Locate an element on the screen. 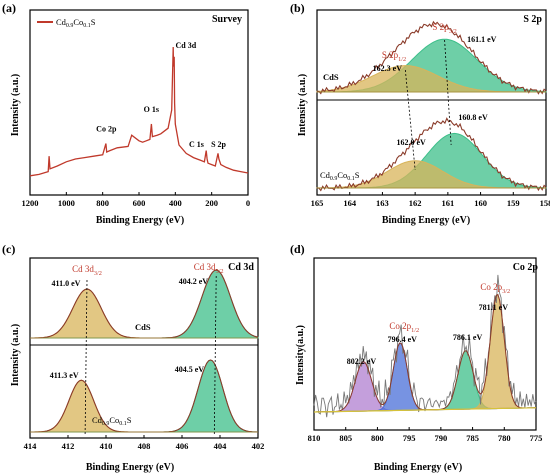 Image resolution: width=550 pixels, height=476 pixels. panel-d-ticklabel-7: 775 is located at coordinates (536, 438).